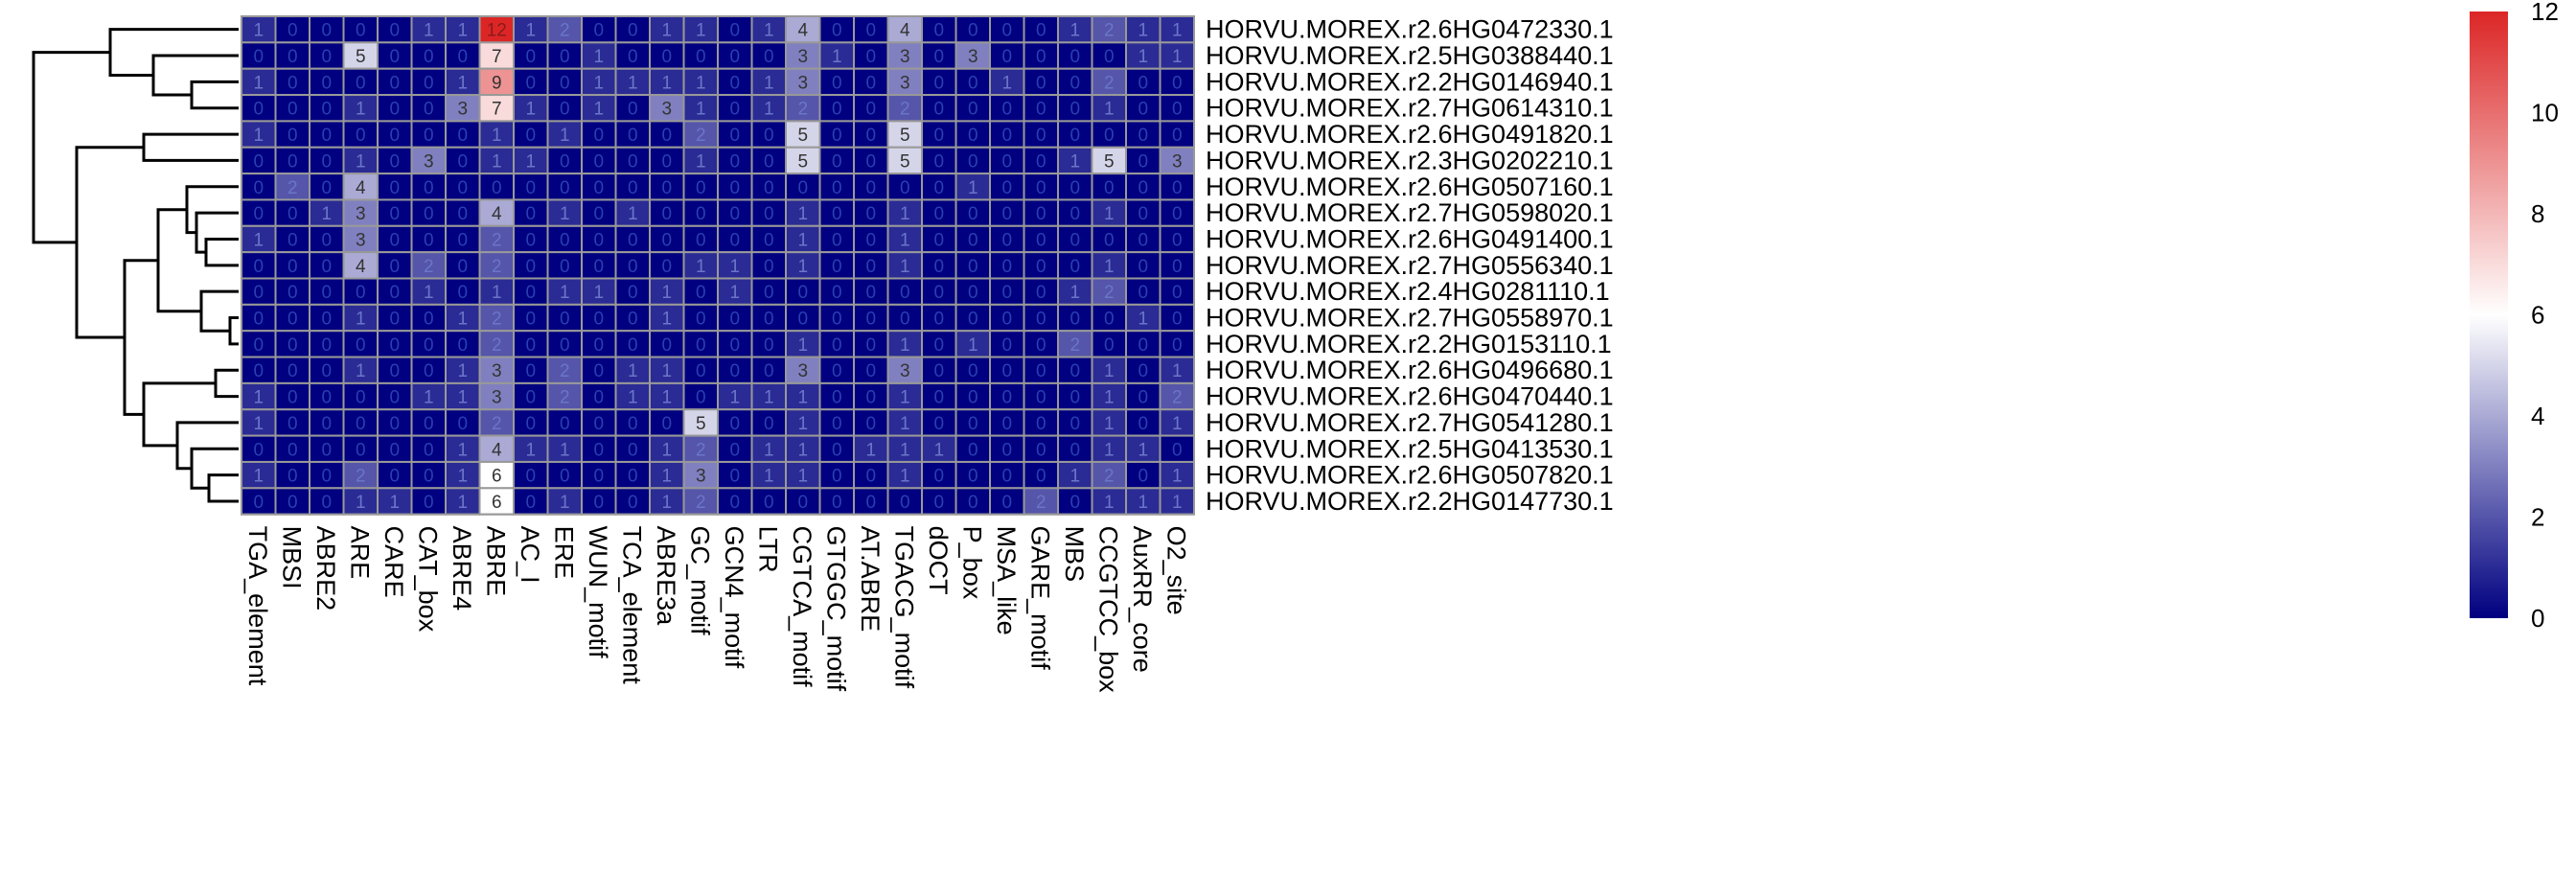 The image size is (2576, 876). What do you see at coordinates (1039, 598) in the screenshot?
I see `column-label: GARE_motif` at bounding box center [1039, 598].